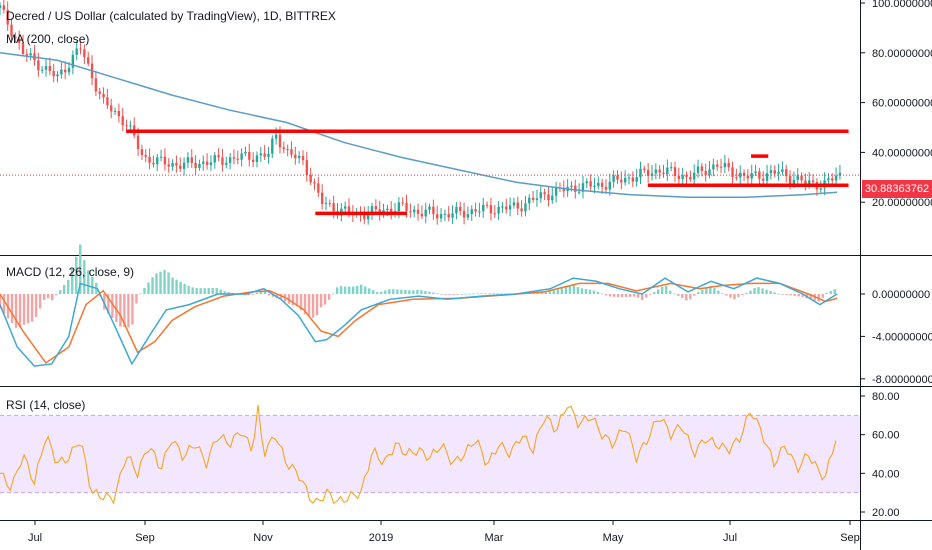  I want to click on rsi-axis-tick-label: 60.00, so click(886, 436).